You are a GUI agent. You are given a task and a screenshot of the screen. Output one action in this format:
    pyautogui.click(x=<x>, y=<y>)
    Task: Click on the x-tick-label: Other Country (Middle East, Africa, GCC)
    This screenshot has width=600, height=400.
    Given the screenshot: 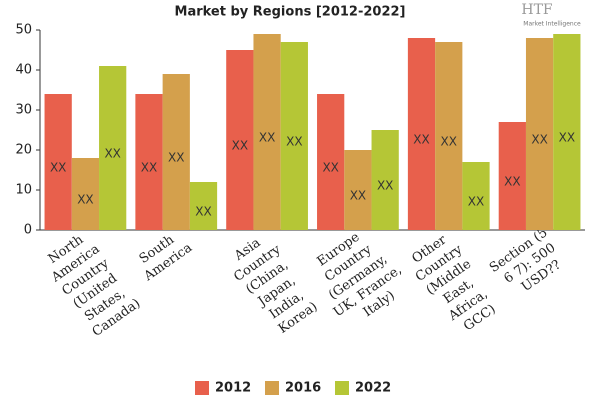 What is the action you would take?
    pyautogui.click(x=455, y=282)
    